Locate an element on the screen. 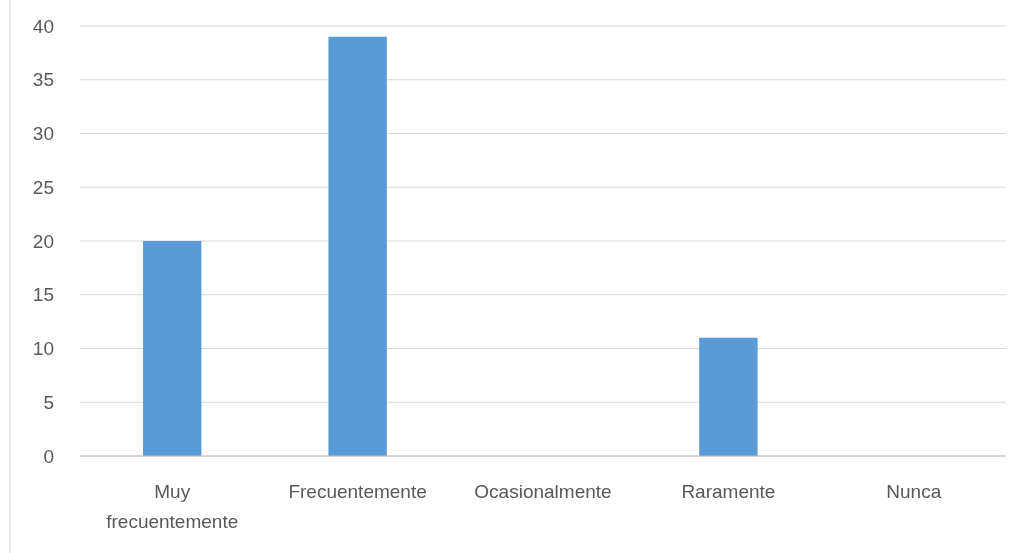 The image size is (1024, 553). y-tick-label: 20 is located at coordinates (43, 241).